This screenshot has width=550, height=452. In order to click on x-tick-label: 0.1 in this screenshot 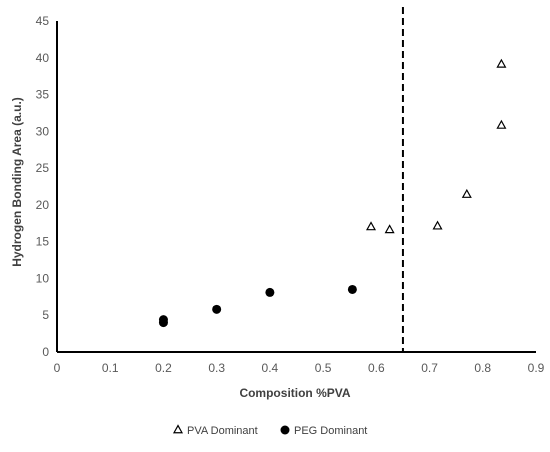, I will do `click(110, 368)`.